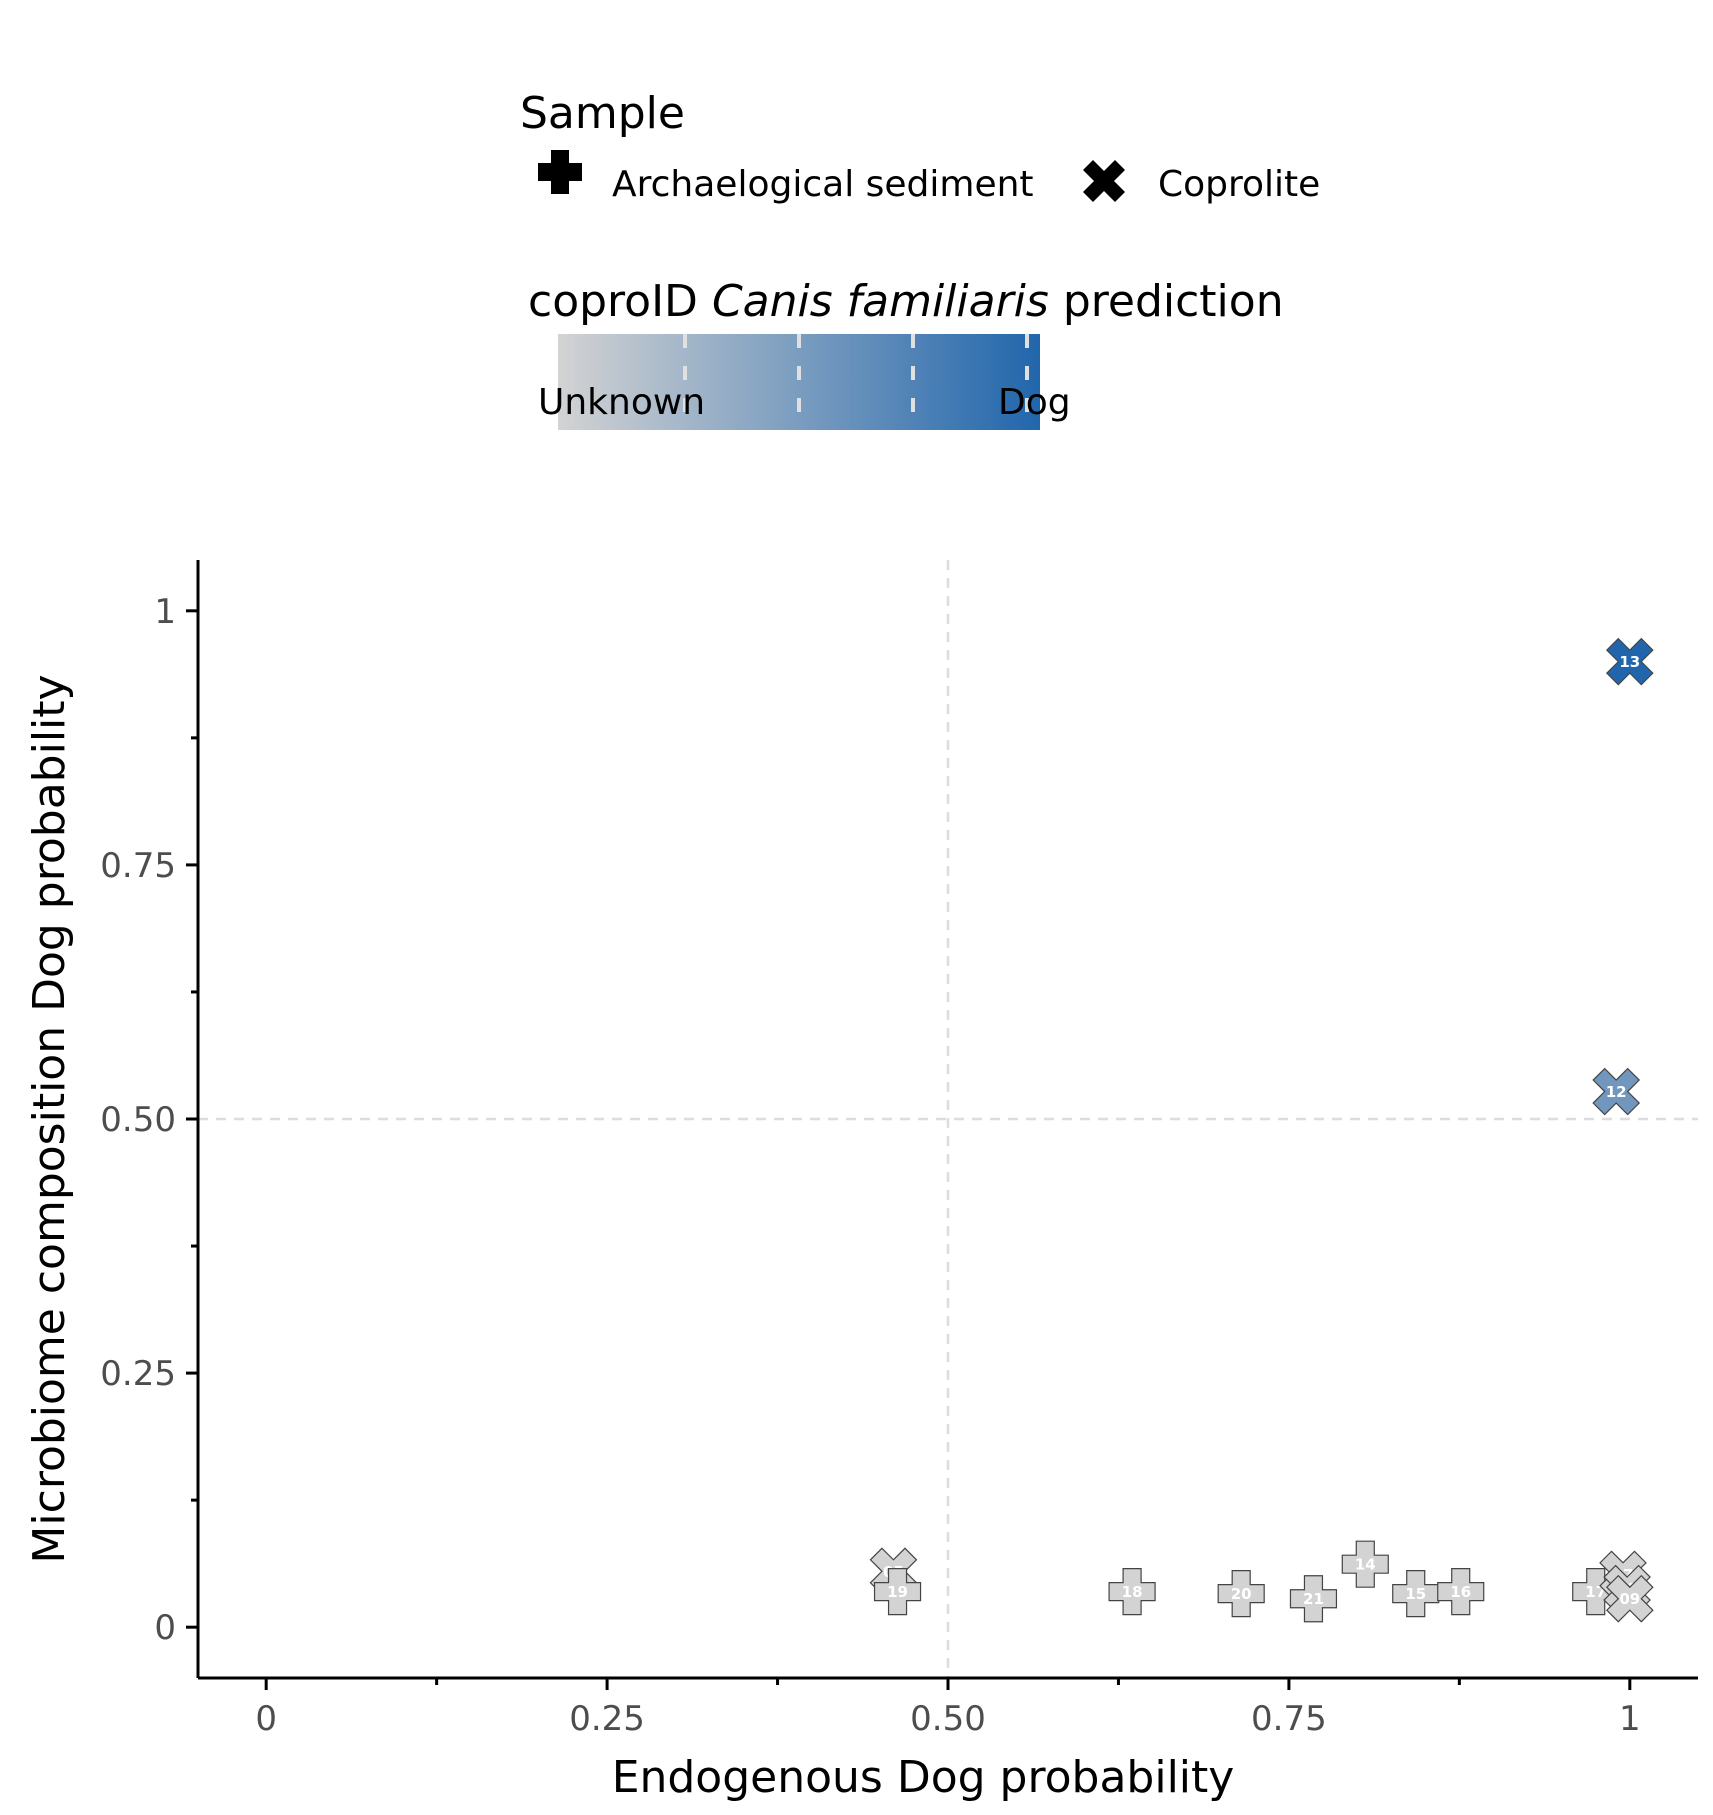  I want to click on point-label-09: 09, so click(1629, 1599).